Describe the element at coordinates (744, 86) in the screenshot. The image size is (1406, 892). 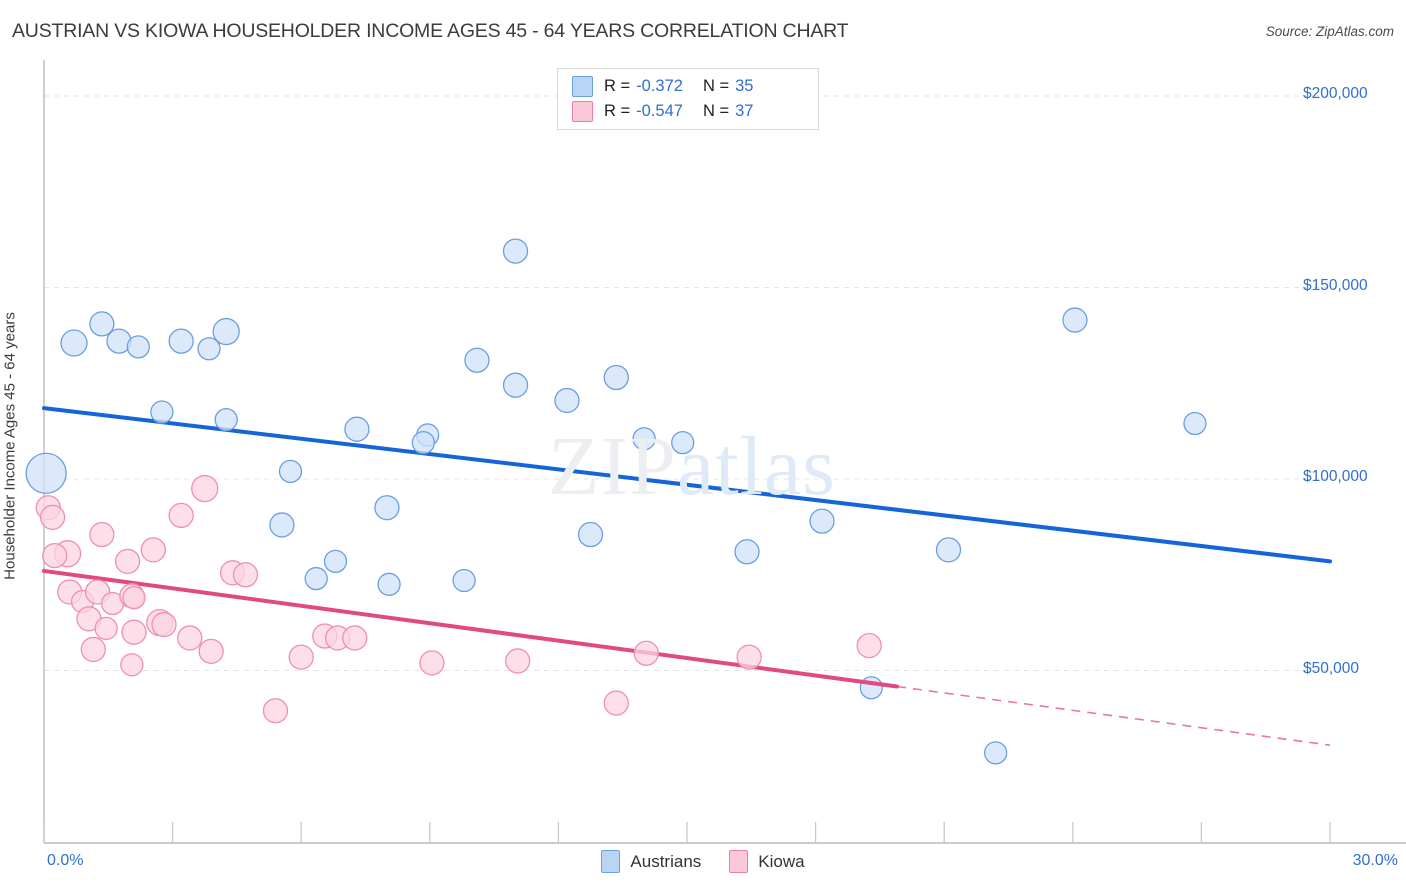
I see `austrians-n-value: 35` at that location.